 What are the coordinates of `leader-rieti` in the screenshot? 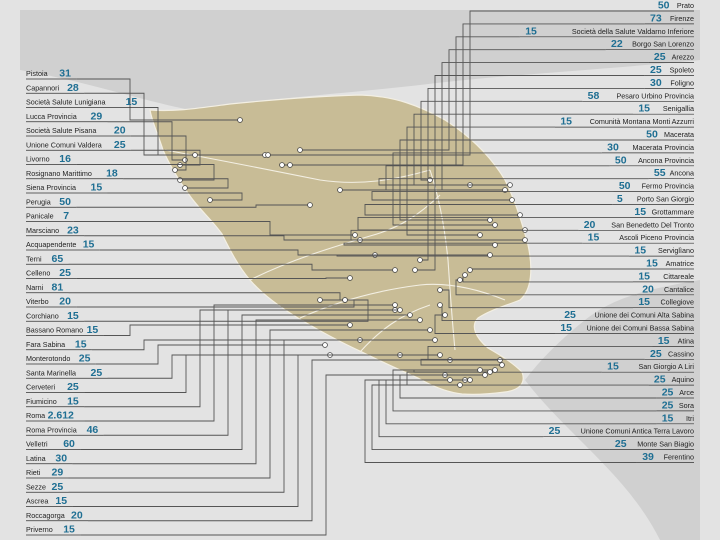 It's located at (249, 404).